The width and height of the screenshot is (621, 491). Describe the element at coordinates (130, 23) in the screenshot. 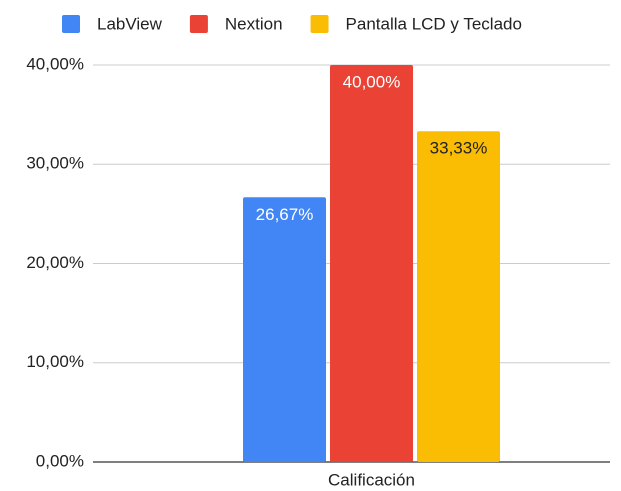

I see `legend-label: LabView` at that location.